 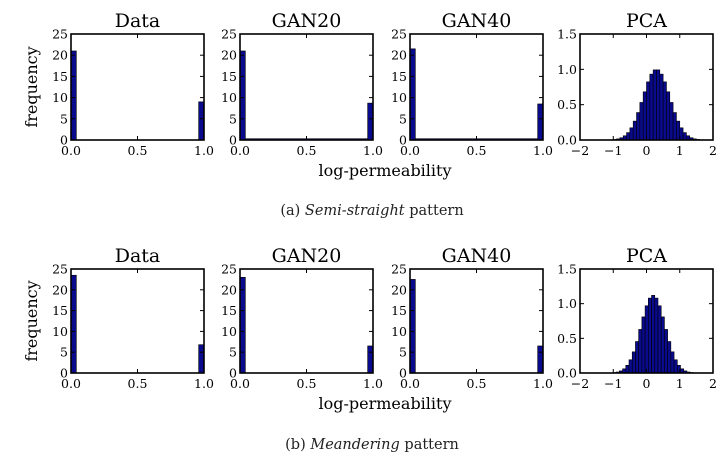 I want to click on subfigure-caption: (b) Meandering pattern, so click(x=372, y=445).